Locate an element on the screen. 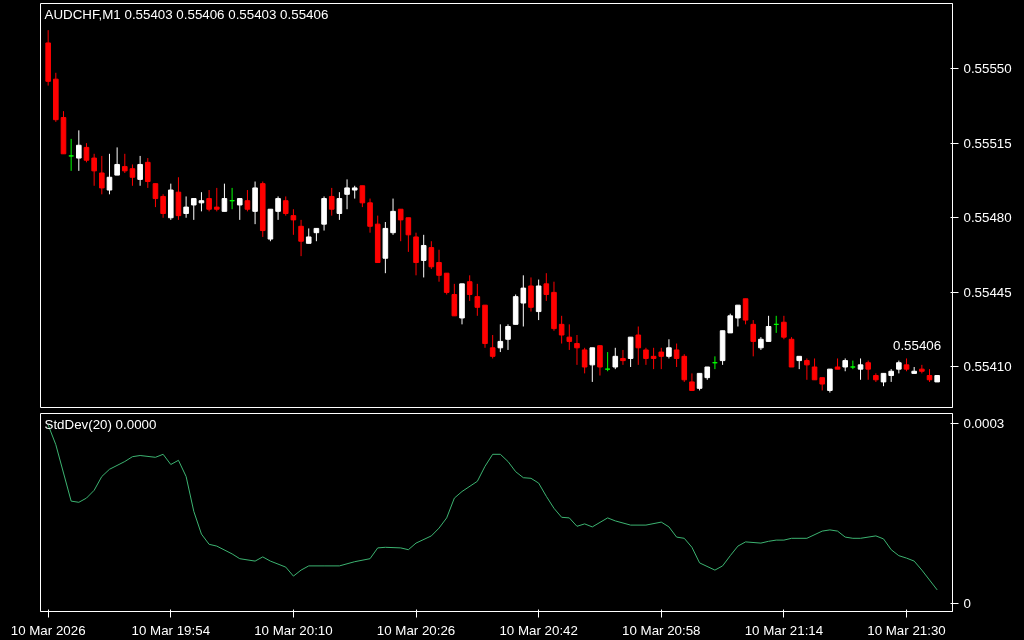 The image size is (1024, 640). y-tick-label: 0.55550 is located at coordinates (987, 69).